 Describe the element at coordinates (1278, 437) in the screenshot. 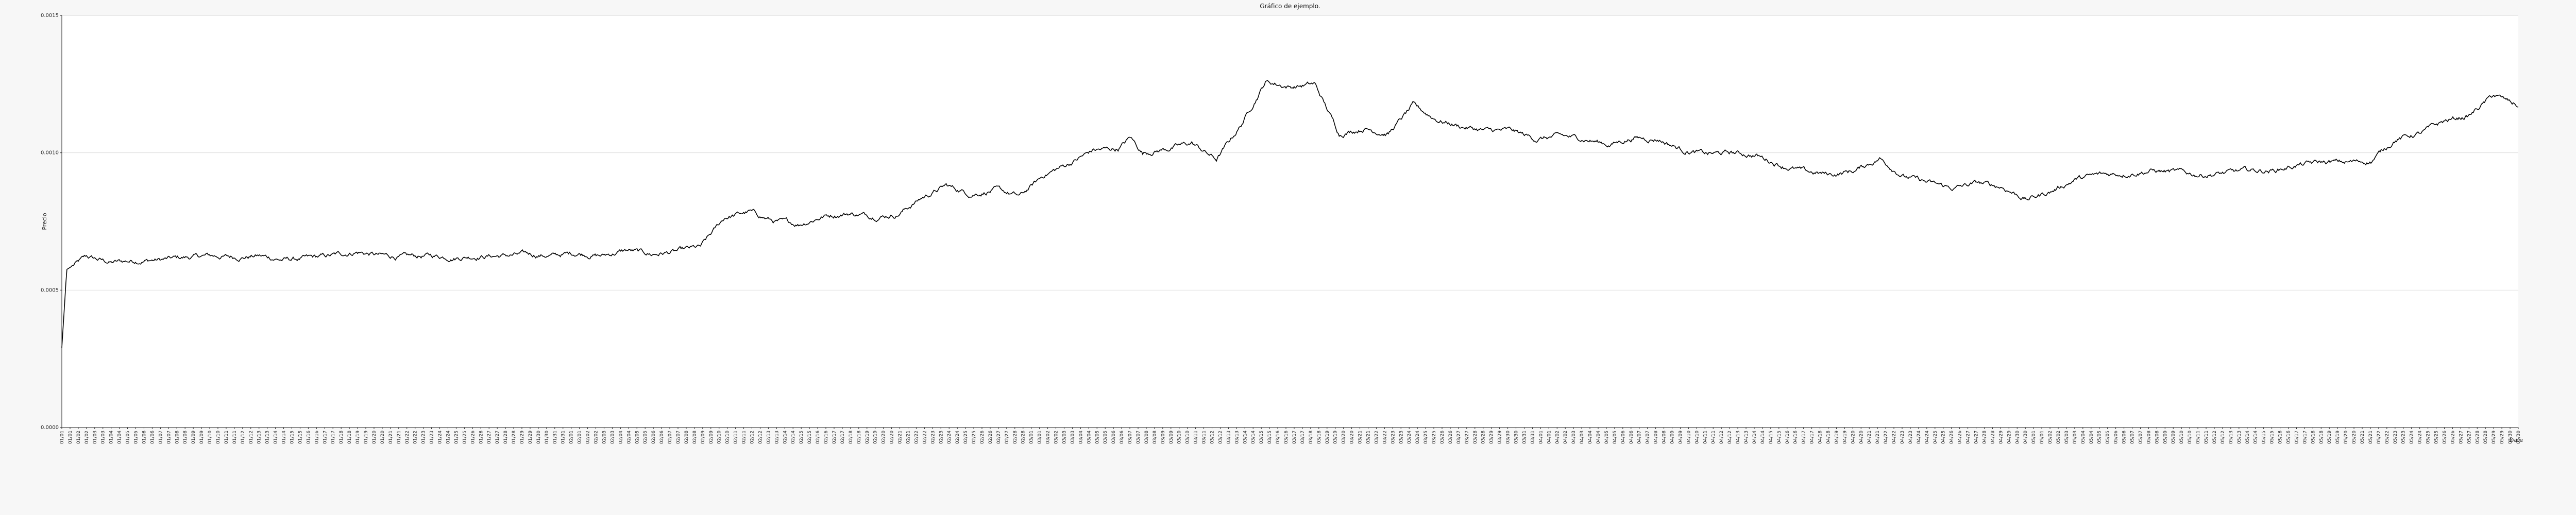

I see `x-tick-label: 03/16` at that location.